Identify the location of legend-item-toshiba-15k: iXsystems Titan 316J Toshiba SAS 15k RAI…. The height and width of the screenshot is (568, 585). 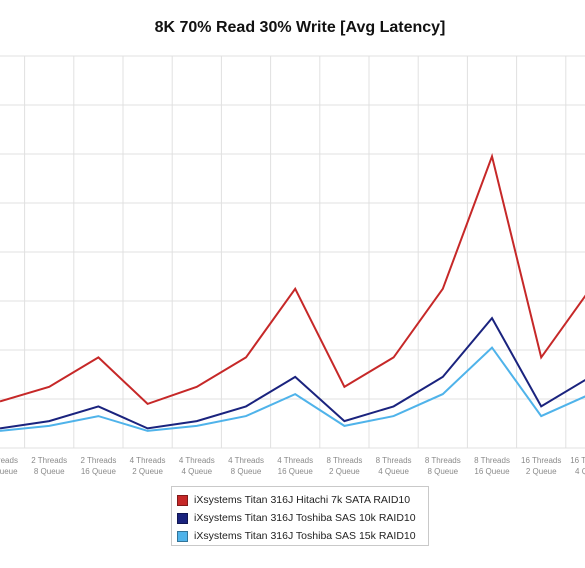
(296, 536).